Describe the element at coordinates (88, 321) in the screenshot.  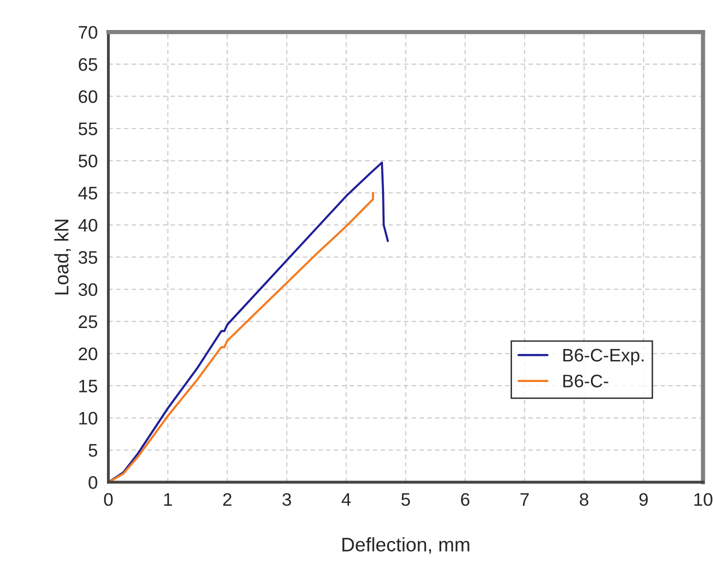
I see `y-tick-label: 25` at that location.